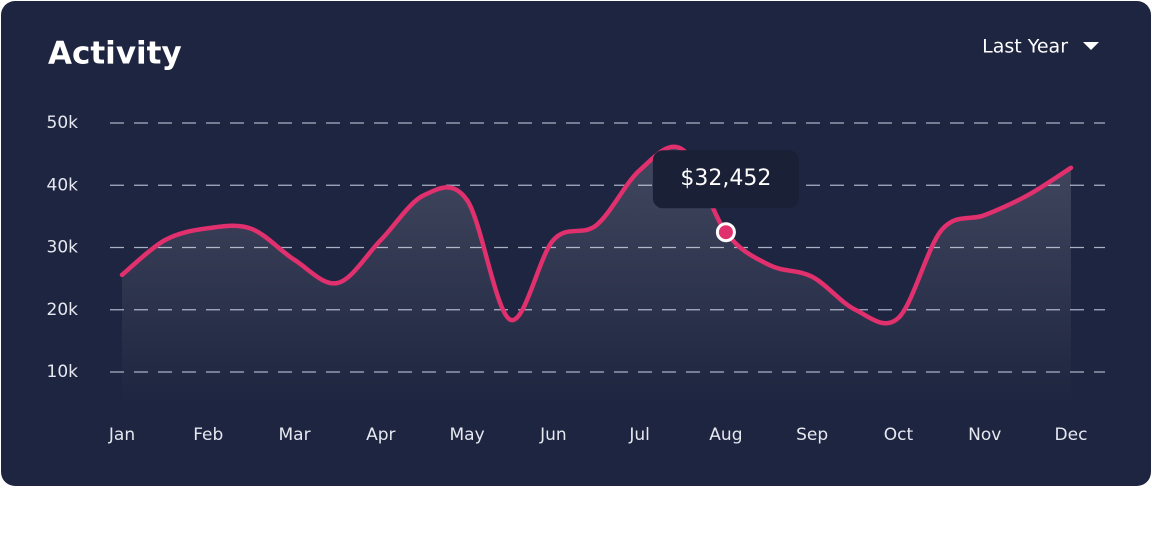 The height and width of the screenshot is (537, 1152). Describe the element at coordinates (115, 54) in the screenshot. I see `chart-title: Activity` at that location.